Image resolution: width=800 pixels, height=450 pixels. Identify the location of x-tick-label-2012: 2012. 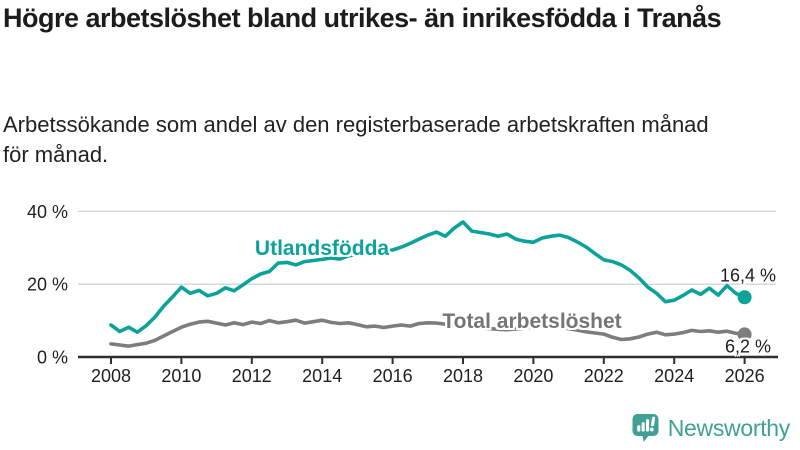
(252, 376).